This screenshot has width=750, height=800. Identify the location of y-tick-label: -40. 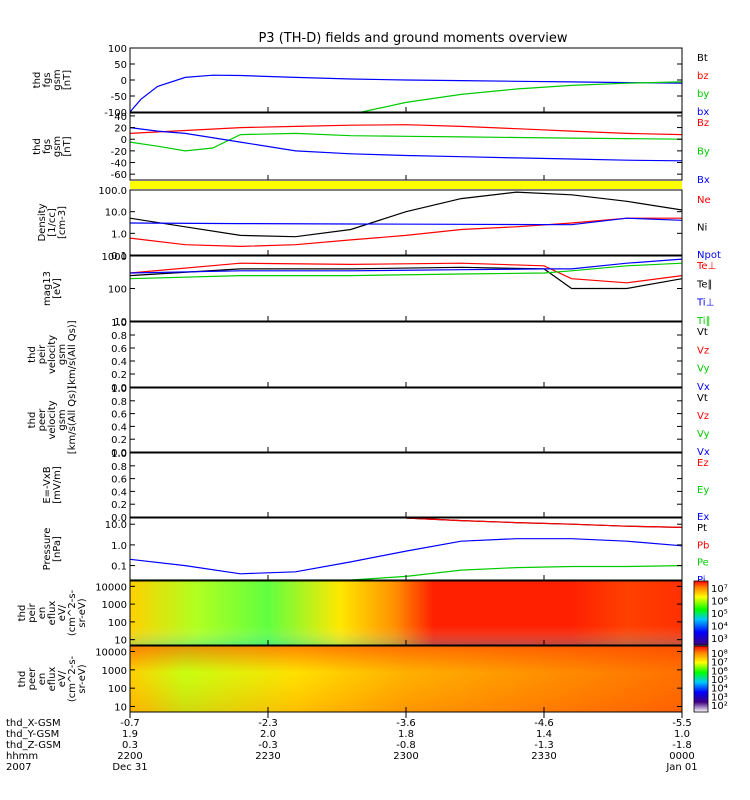
(119, 164).